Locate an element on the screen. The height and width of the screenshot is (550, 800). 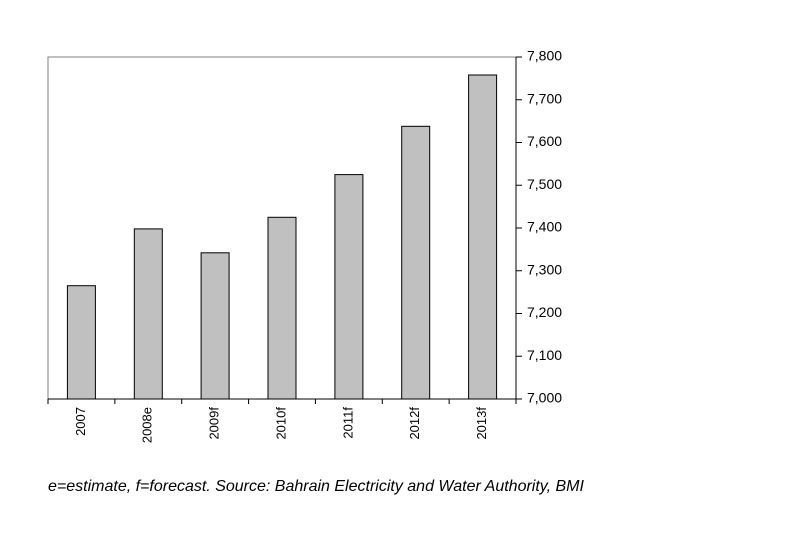
bar-2008e is located at coordinates (148, 314).